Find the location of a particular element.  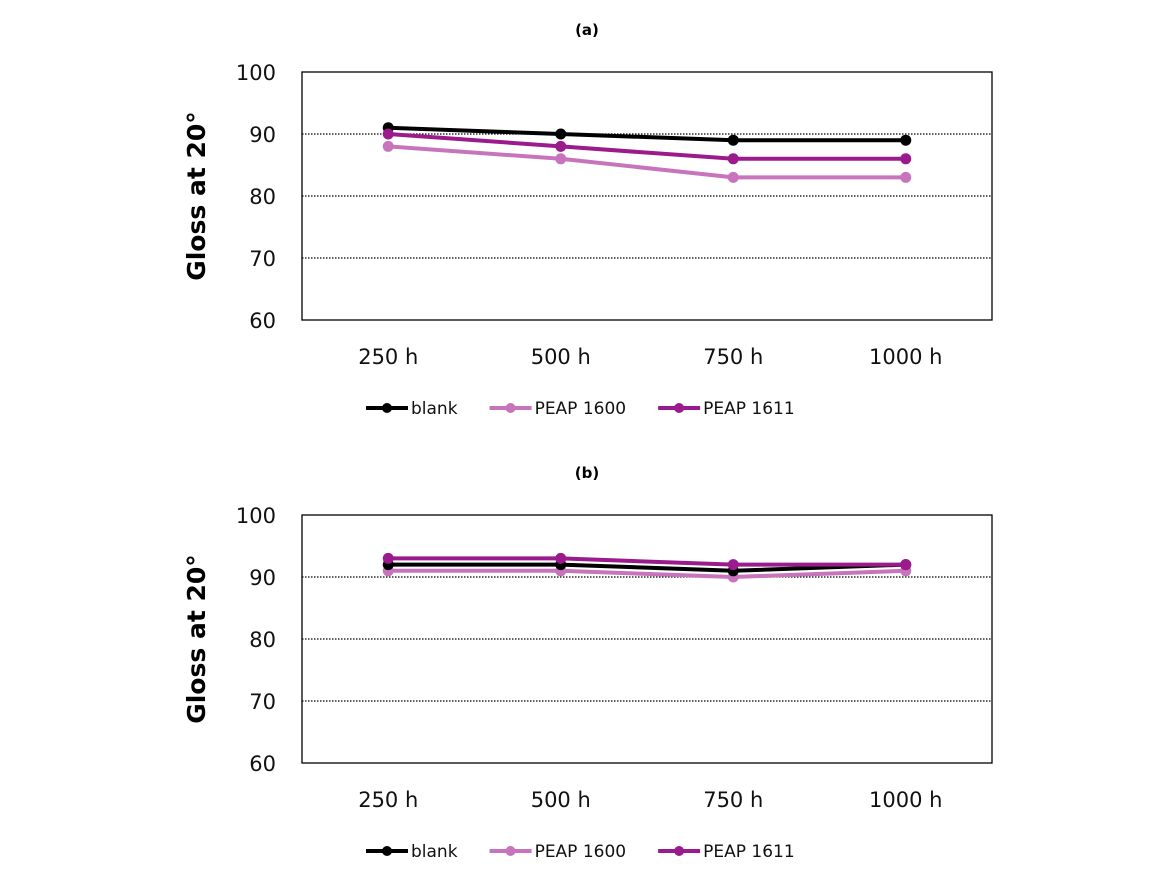

series-blank is located at coordinates (647, 134).